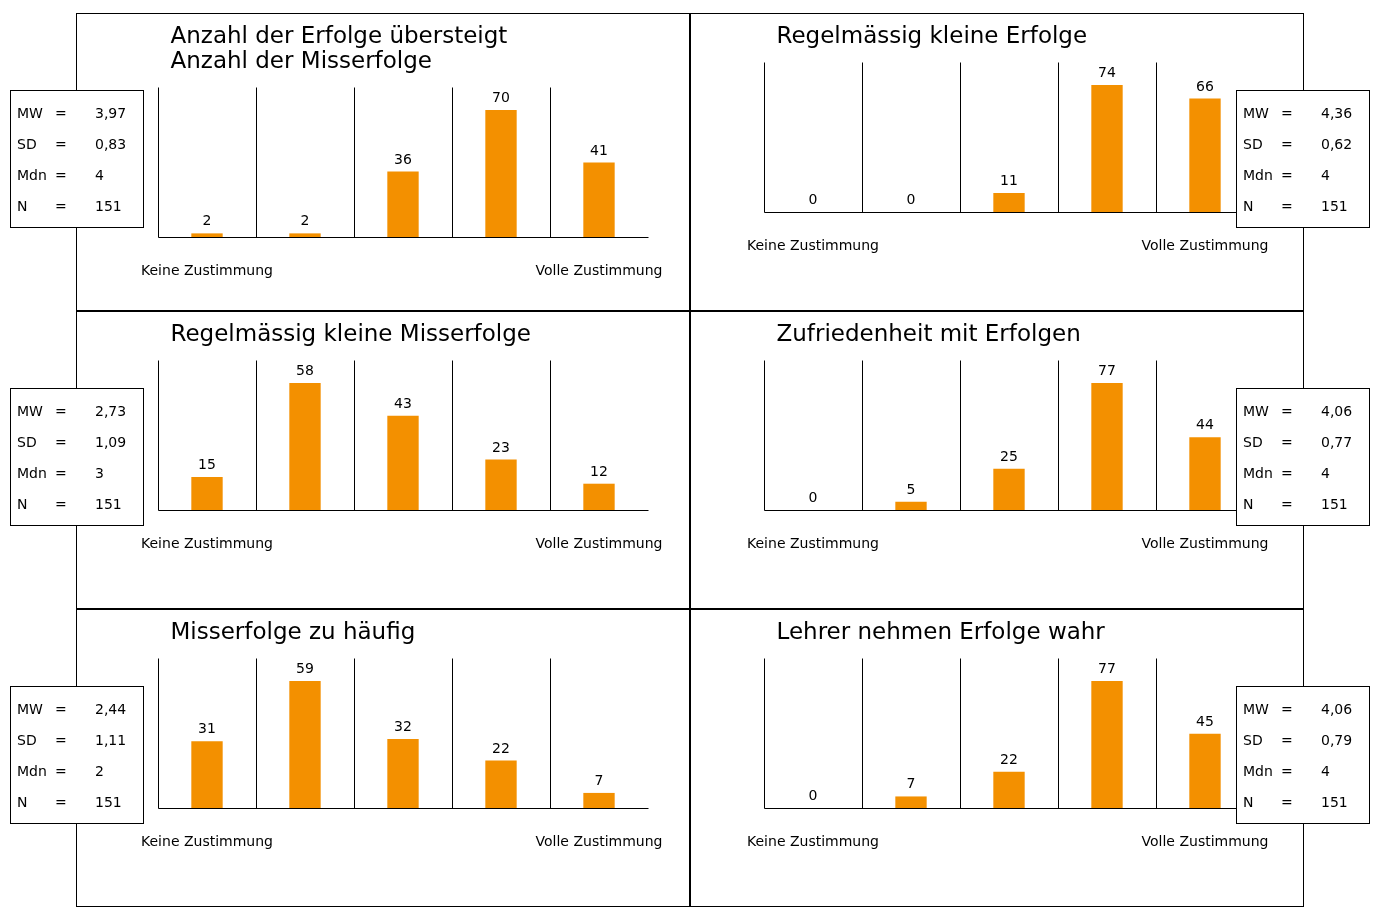 The image size is (1376, 909). Describe the element at coordinates (1298, 441) in the screenshot. I see `text: SD = 0,77` at that location.